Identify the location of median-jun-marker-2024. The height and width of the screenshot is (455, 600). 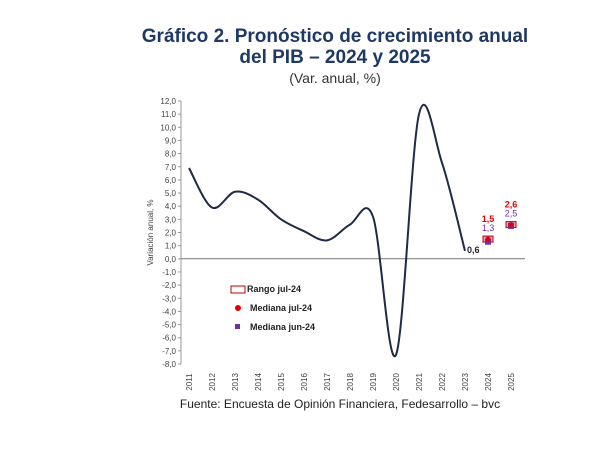
(488, 241).